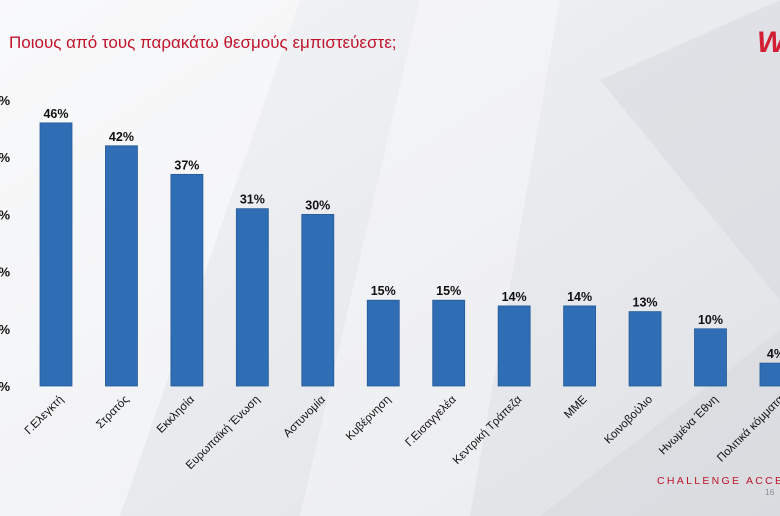 This screenshot has width=780, height=516. Describe the element at coordinates (113, 412) in the screenshot. I see `x-tick-label: Στρατός` at that location.